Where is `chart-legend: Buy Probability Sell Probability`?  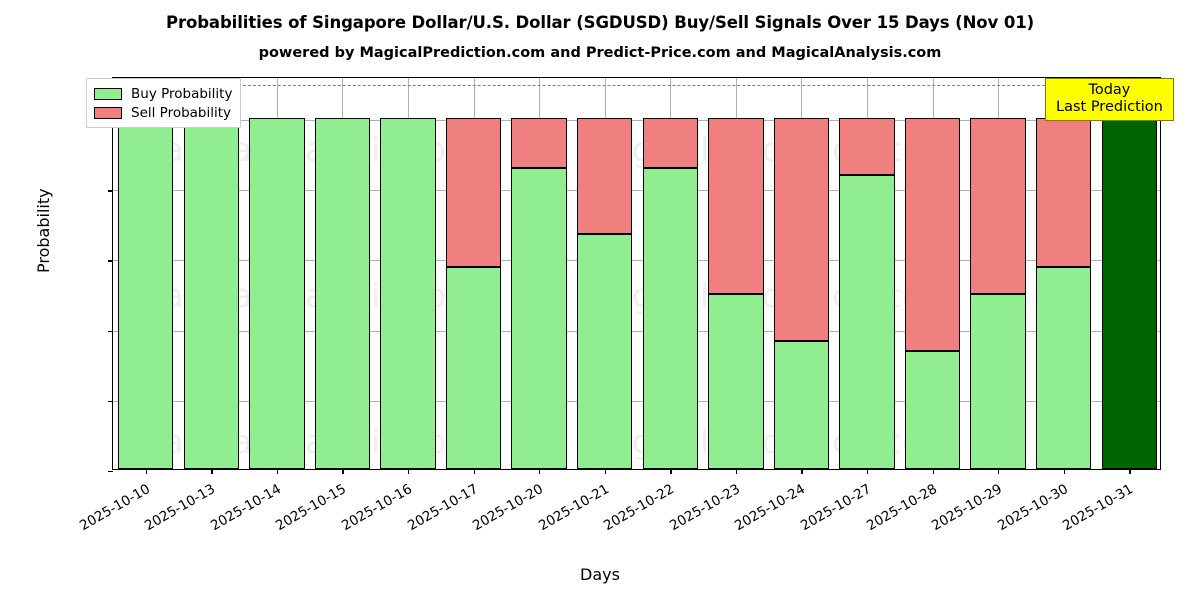 chart-legend: Buy Probability Sell Probability is located at coordinates (164, 103).